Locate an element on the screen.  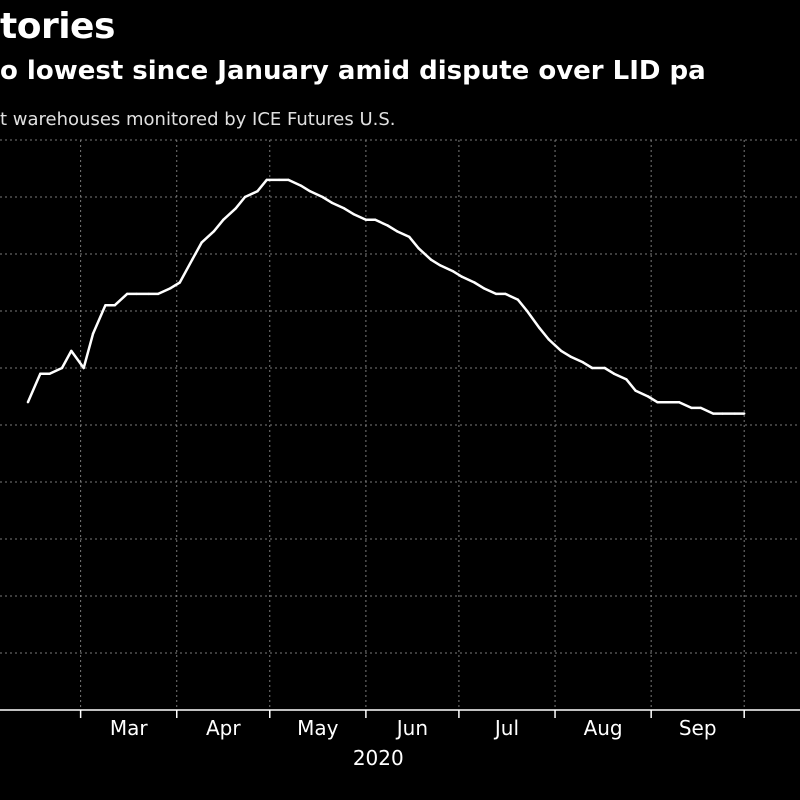
x-tick-label: Jun is located at coordinates (411, 728).